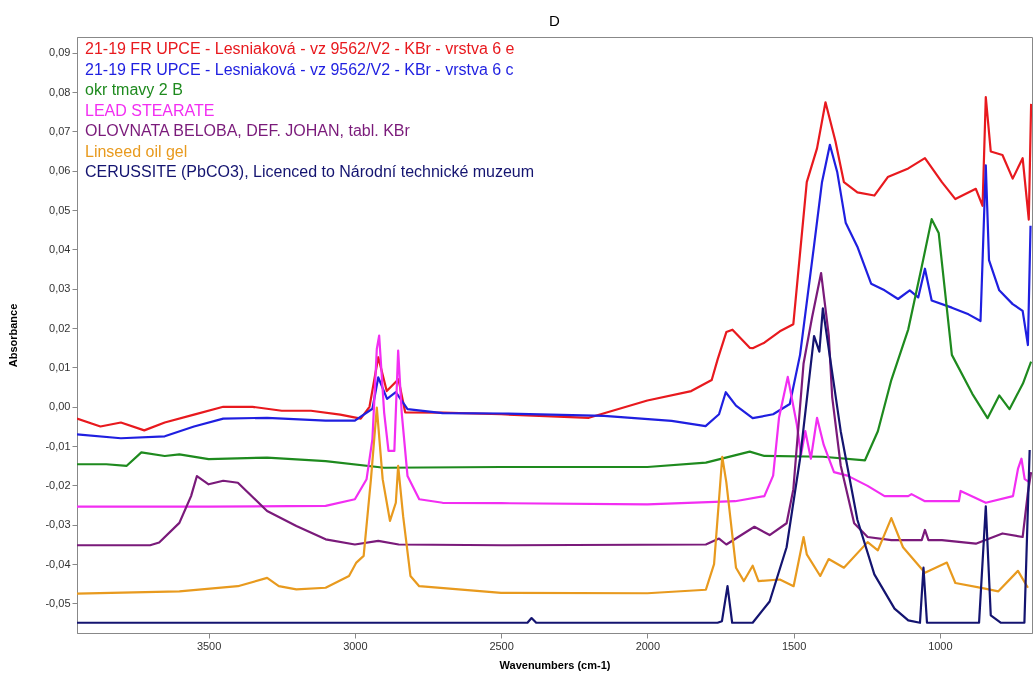  I want to click on text: okr tmavy 2 B, so click(134, 89).